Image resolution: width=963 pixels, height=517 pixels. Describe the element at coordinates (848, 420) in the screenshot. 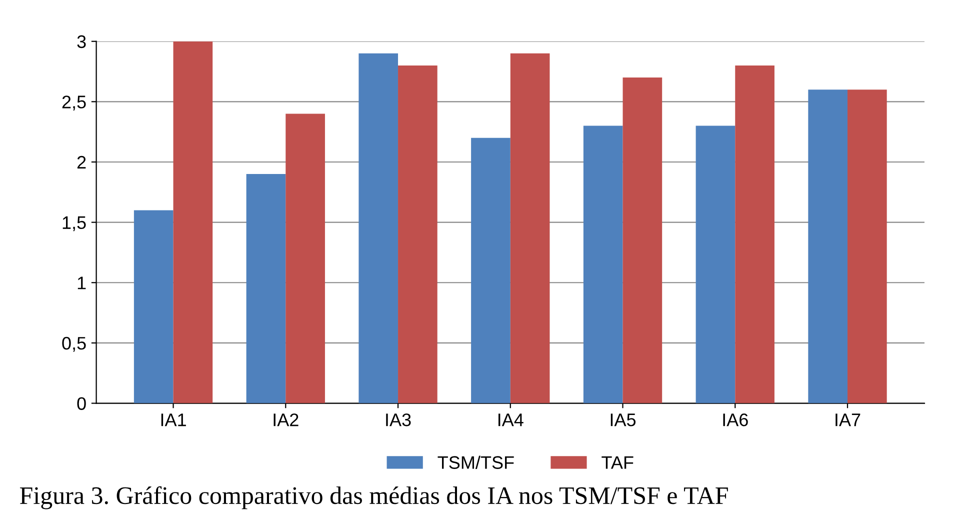

I see `x-tick-label: IA7` at that location.